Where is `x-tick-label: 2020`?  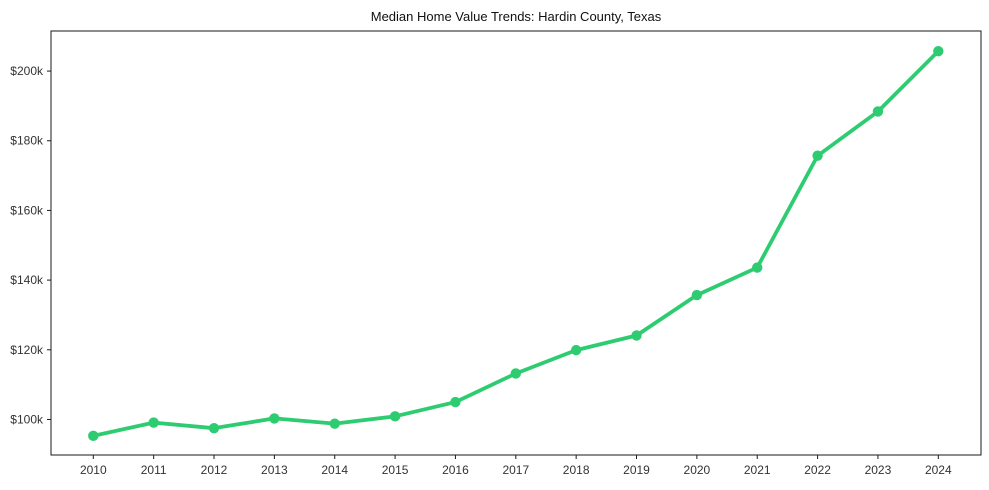
x-tick-label: 2020 is located at coordinates (697, 470).